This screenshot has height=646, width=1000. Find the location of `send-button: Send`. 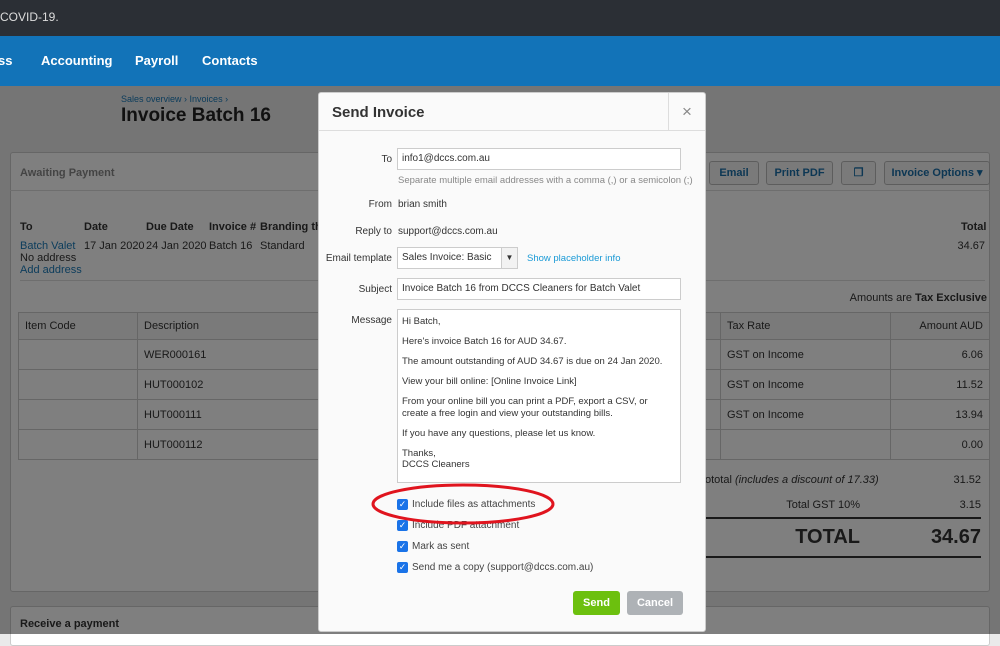

send-button: Send is located at coordinates (596, 603).